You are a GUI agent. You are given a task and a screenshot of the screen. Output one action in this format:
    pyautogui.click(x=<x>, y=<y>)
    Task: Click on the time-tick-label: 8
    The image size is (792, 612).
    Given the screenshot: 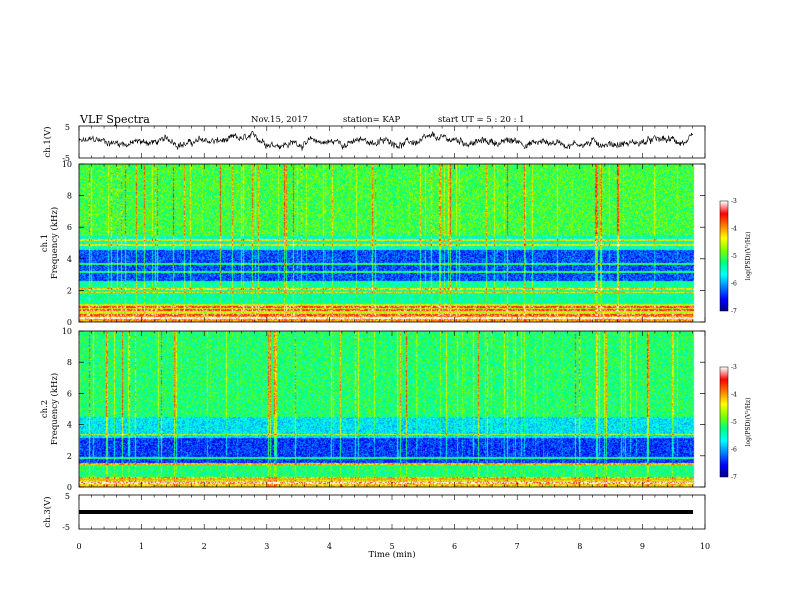 What is the action you would take?
    pyautogui.click(x=579, y=546)
    